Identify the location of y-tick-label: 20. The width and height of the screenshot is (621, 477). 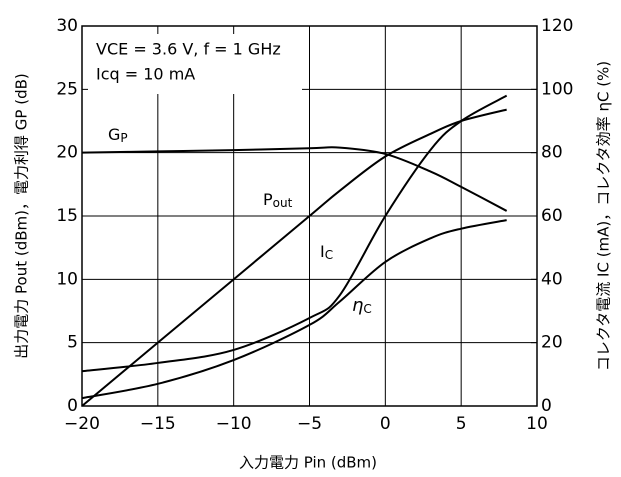
(67, 153).